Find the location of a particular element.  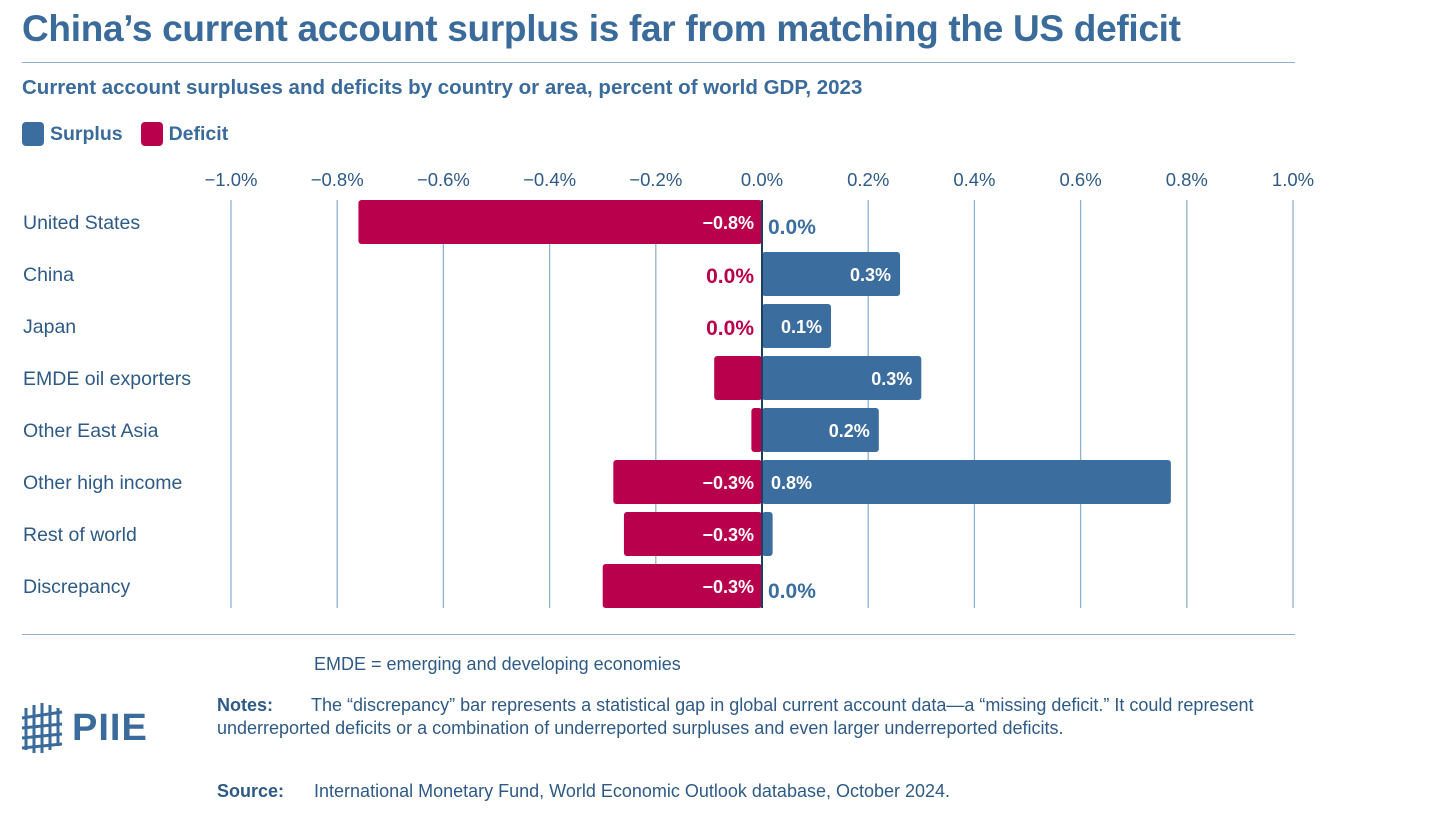

category-label: Other East Asia is located at coordinates (91, 431).